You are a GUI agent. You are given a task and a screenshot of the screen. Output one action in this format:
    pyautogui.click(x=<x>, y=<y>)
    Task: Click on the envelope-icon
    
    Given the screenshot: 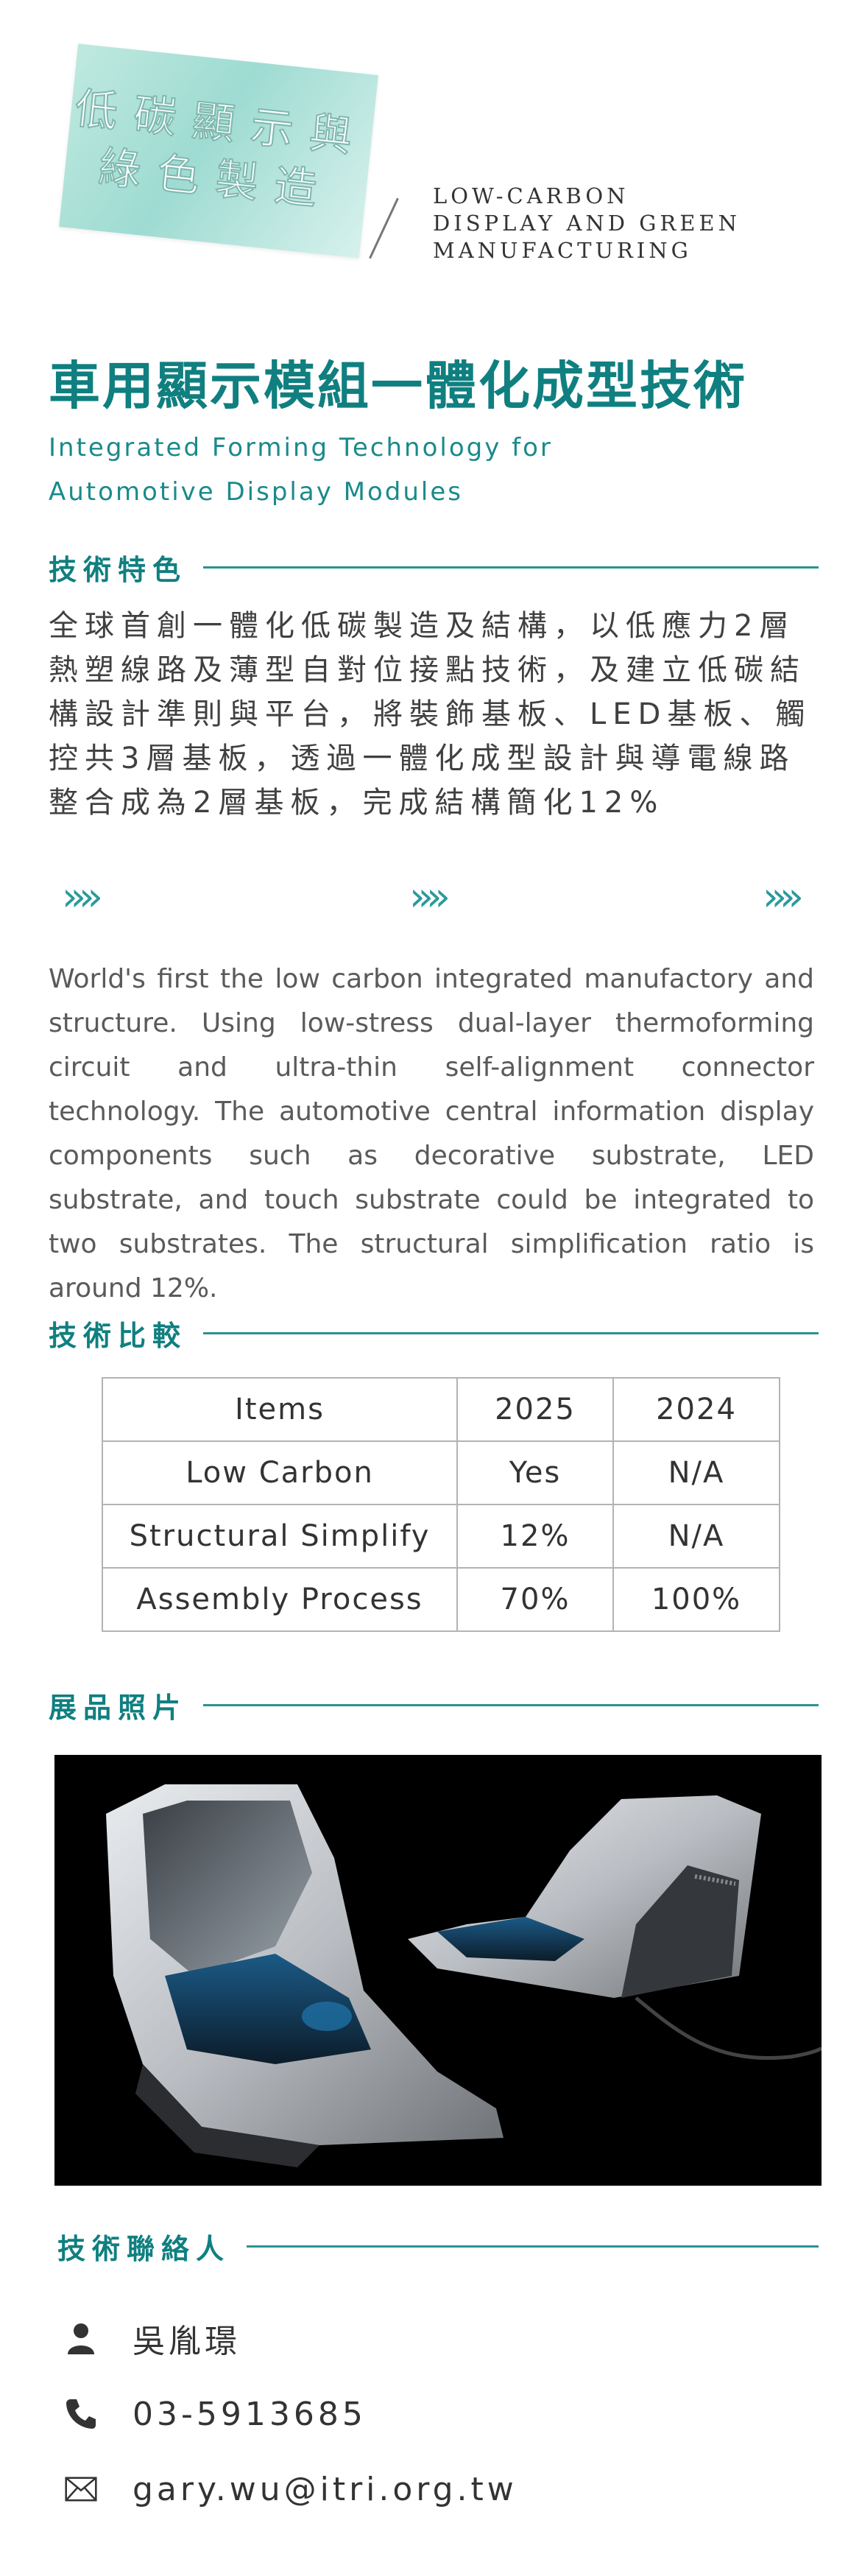 What is the action you would take?
    pyautogui.click(x=81, y=2489)
    